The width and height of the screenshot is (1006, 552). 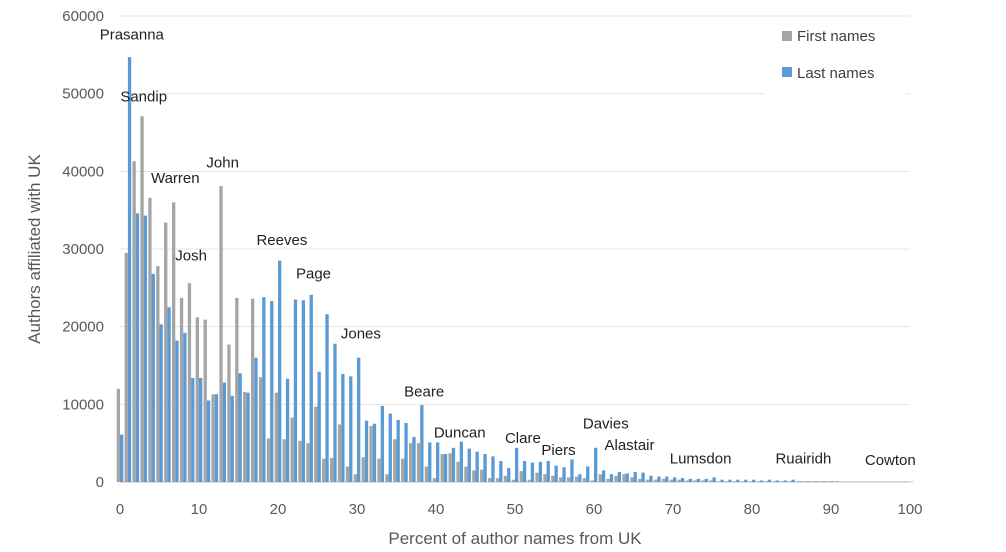 What do you see at coordinates (83, 327) in the screenshot?
I see `y-tick-label: 20000` at bounding box center [83, 327].